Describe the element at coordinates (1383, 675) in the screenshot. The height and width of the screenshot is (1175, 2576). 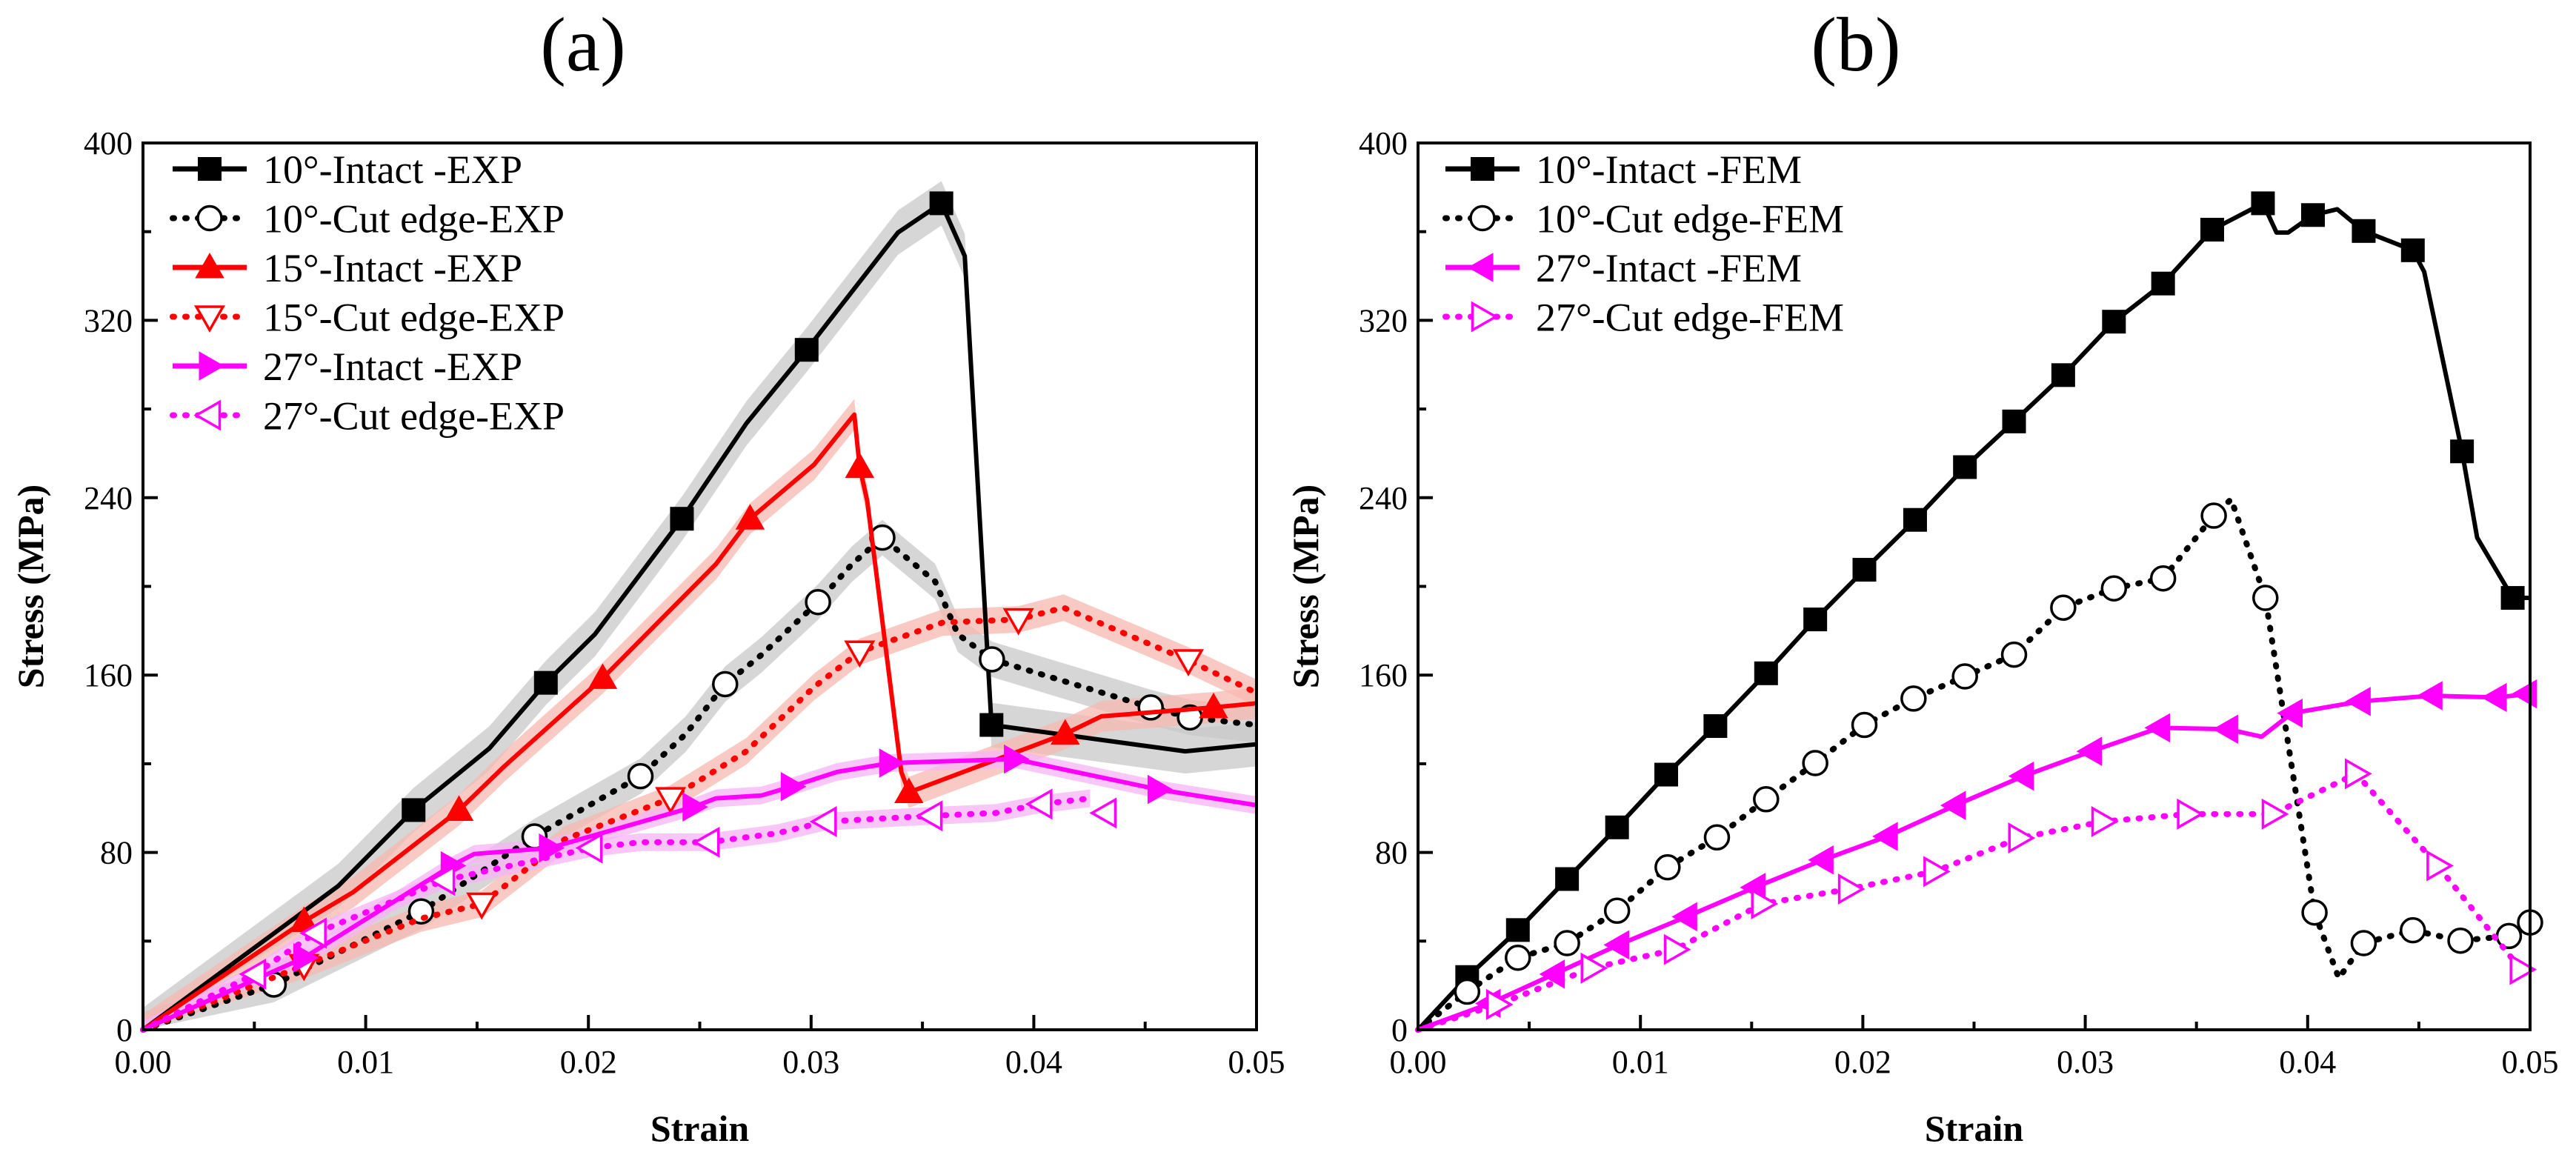
I see `y-tick-label: 160` at that location.